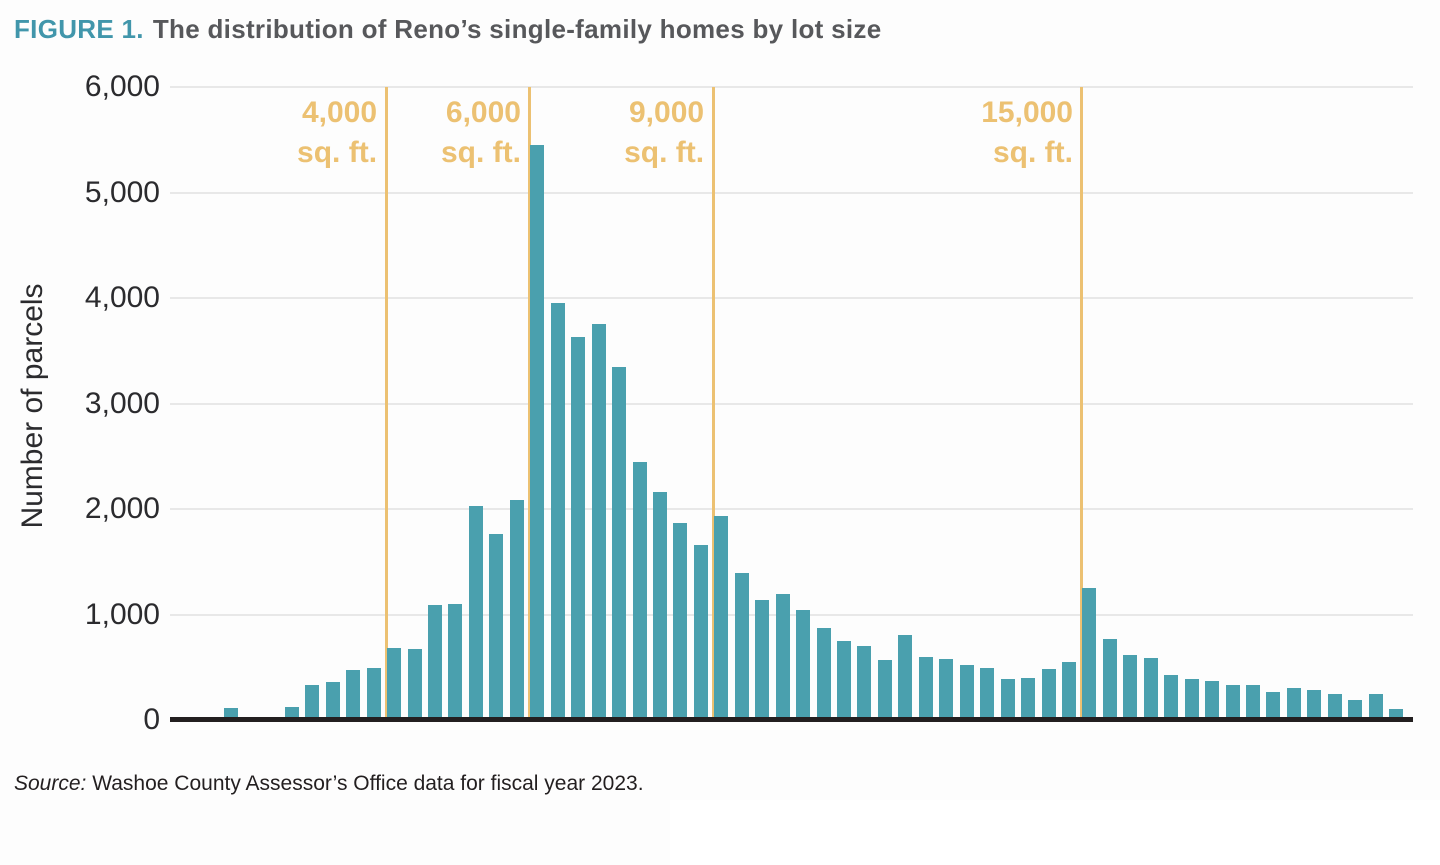 The image size is (1440, 865). I want to click on reference-label-value: 6,000, so click(483, 112).